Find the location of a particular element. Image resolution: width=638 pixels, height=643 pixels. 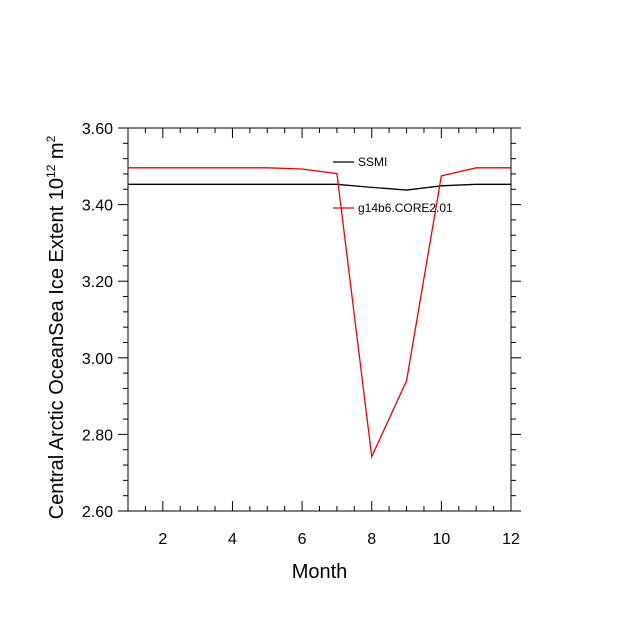

x-tick-label: 4 is located at coordinates (232, 539).